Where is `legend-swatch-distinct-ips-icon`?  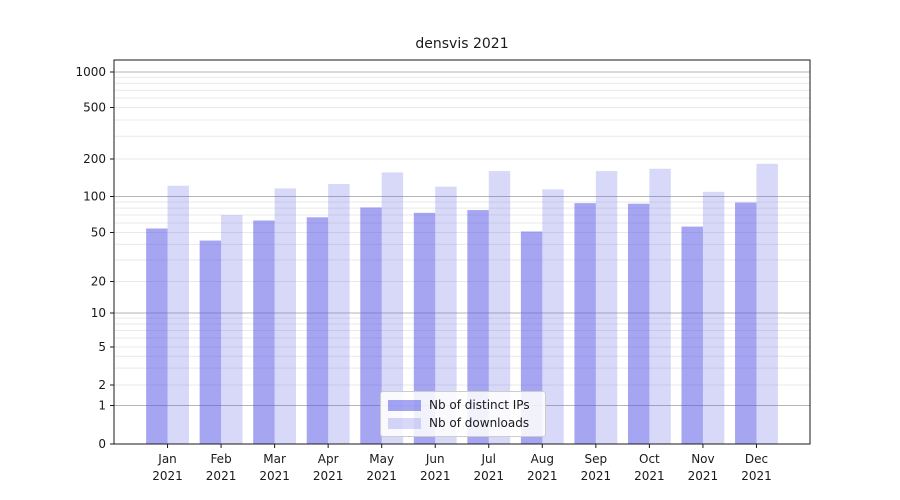 legend-swatch-distinct-ips-icon is located at coordinates (404, 405).